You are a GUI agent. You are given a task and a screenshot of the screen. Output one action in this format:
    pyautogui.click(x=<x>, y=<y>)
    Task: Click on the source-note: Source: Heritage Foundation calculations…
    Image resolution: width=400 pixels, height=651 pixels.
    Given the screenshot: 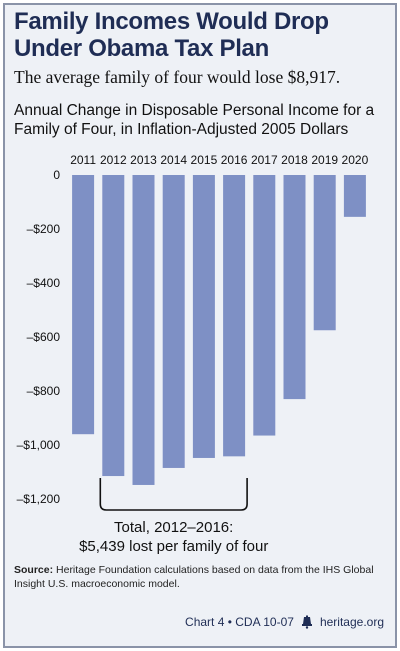 What is the action you would take?
    pyautogui.click(x=199, y=577)
    